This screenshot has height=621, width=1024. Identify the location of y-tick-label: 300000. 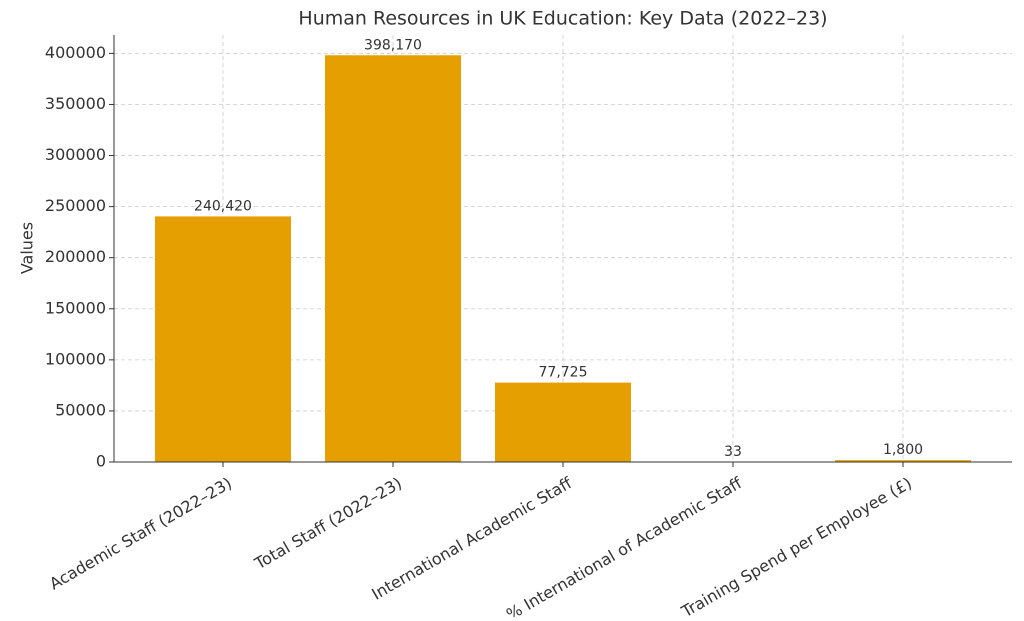
(75, 154).